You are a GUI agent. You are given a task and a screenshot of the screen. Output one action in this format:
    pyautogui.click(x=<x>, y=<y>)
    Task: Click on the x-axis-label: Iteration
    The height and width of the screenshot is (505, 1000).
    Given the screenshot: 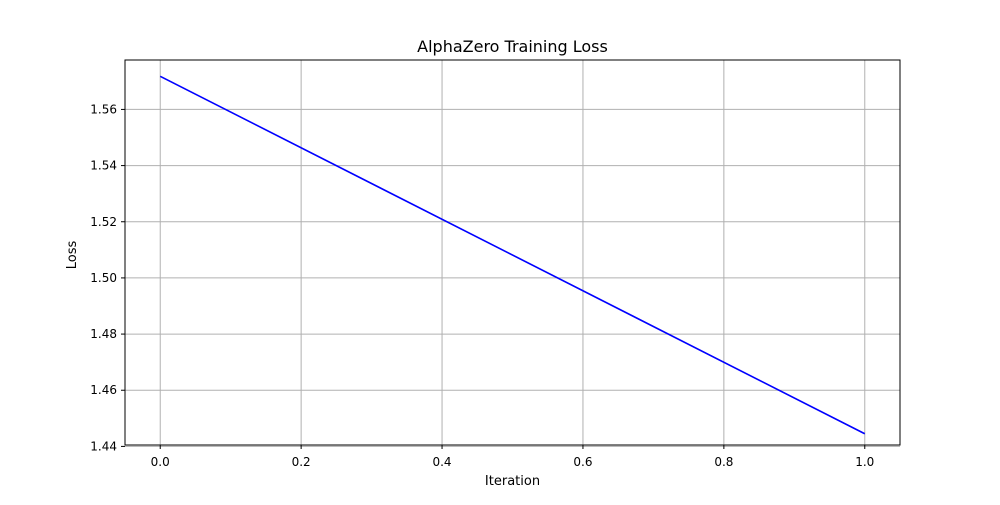 What is the action you would take?
    pyautogui.click(x=512, y=481)
    